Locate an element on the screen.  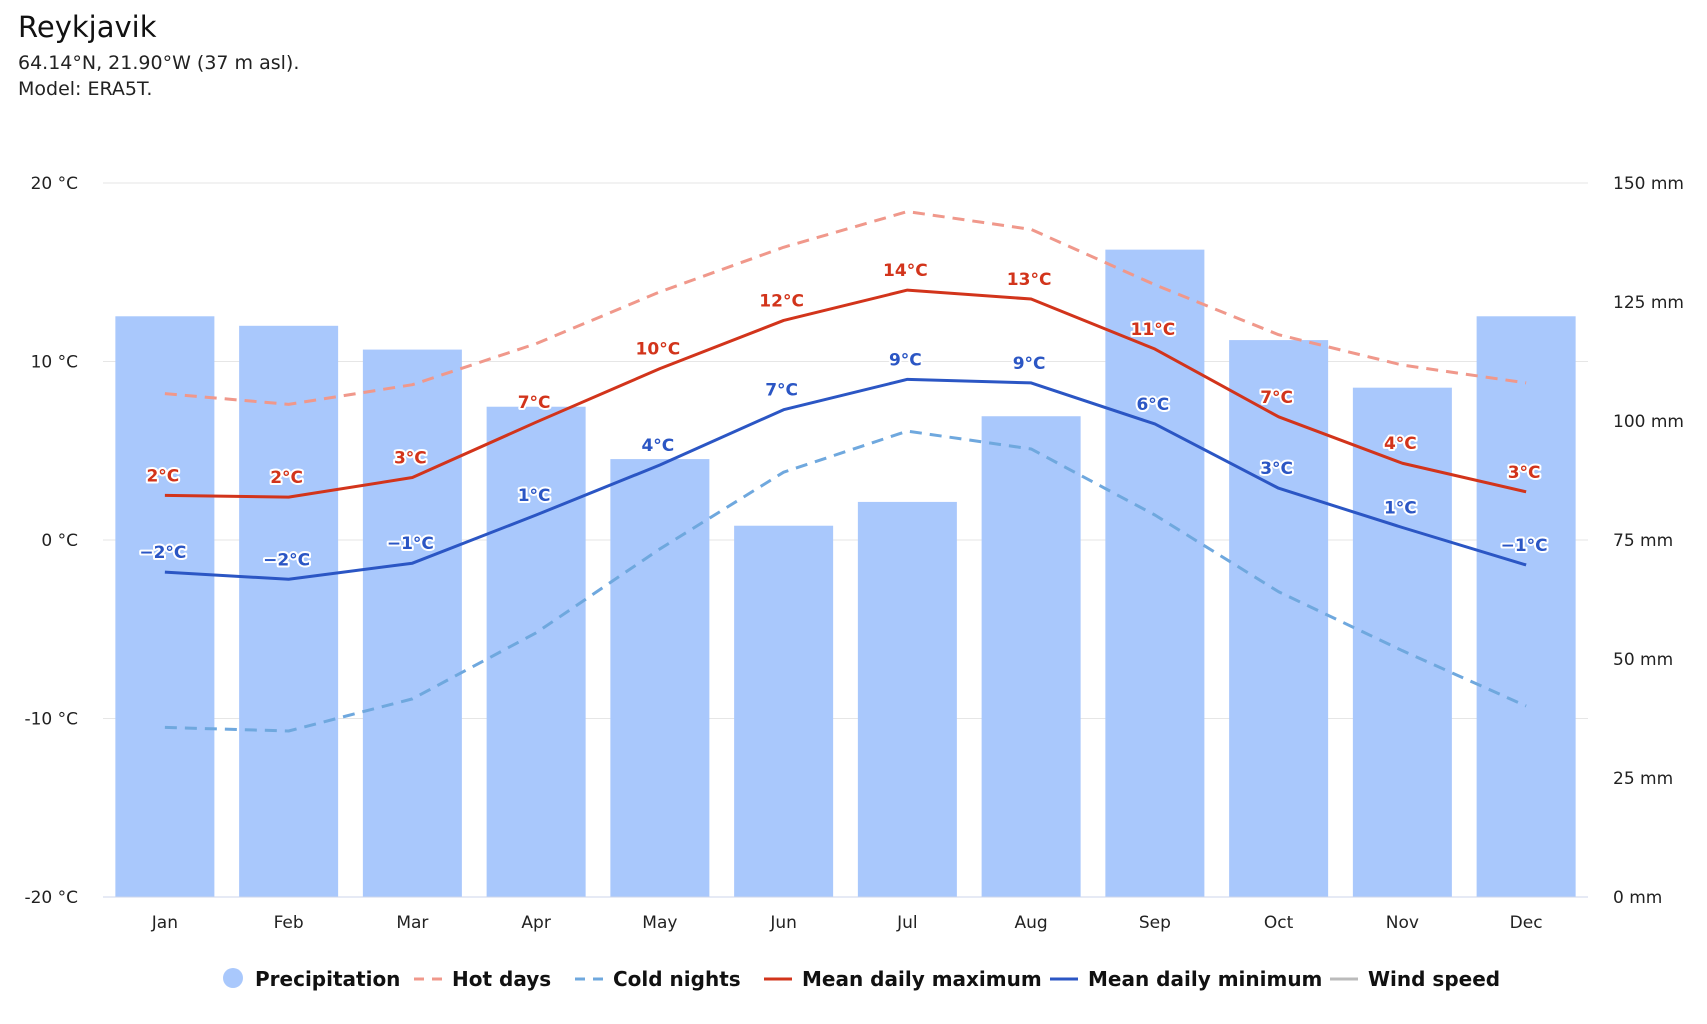
y-left-tick-label: 0 °C is located at coordinates (59, 541).